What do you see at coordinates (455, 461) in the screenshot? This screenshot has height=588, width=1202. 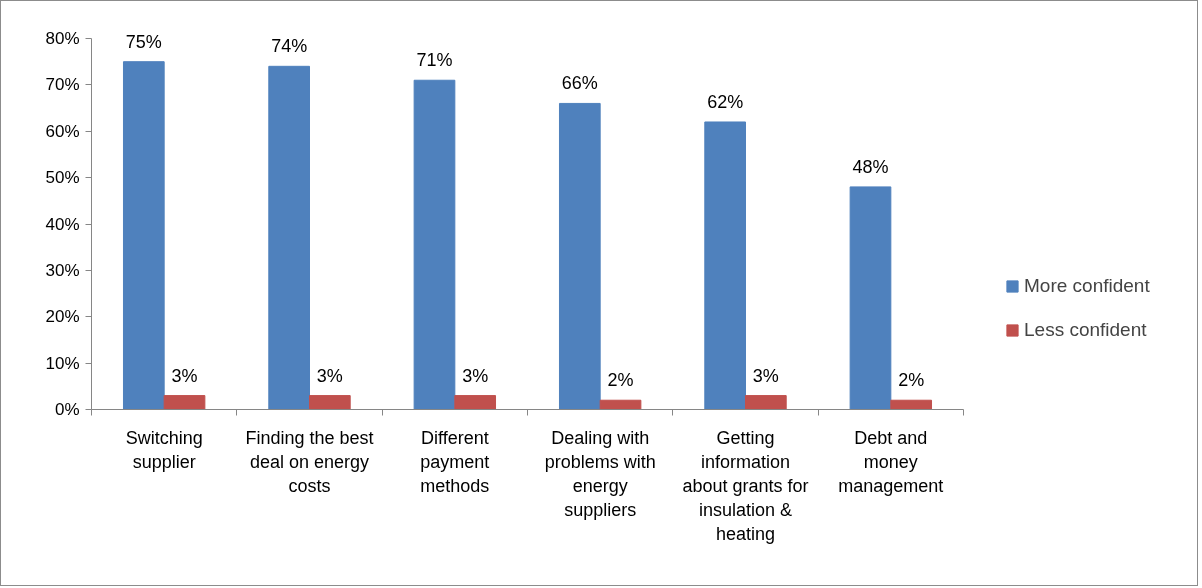 I see `x-tick-label: Different payment methods` at bounding box center [455, 461].